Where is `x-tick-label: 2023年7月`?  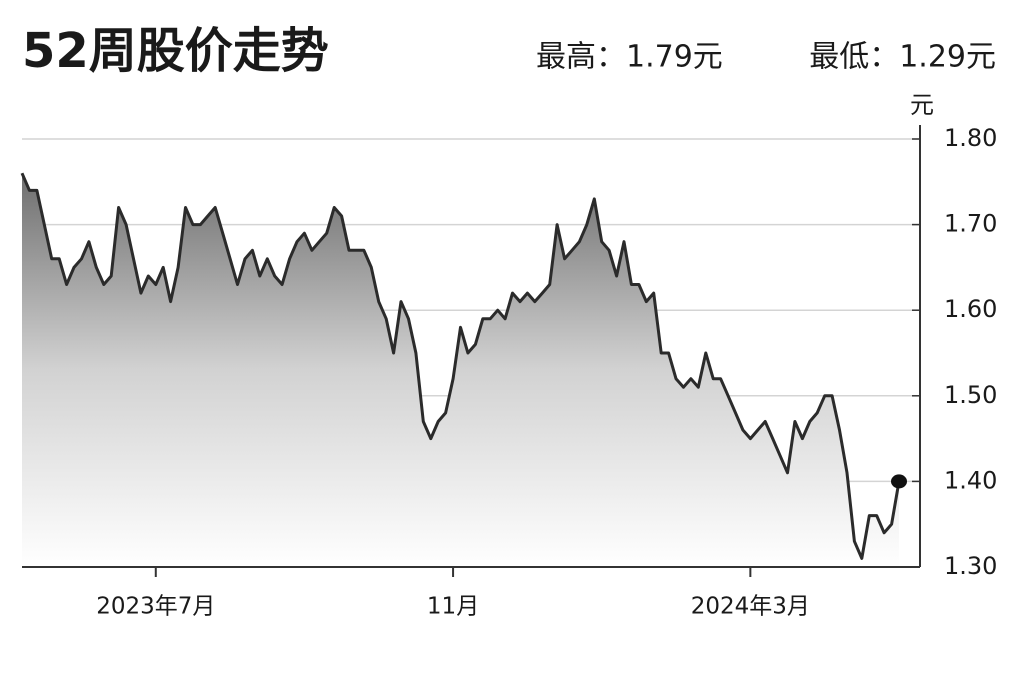
x-tick-label: 2023年7月 is located at coordinates (155, 607).